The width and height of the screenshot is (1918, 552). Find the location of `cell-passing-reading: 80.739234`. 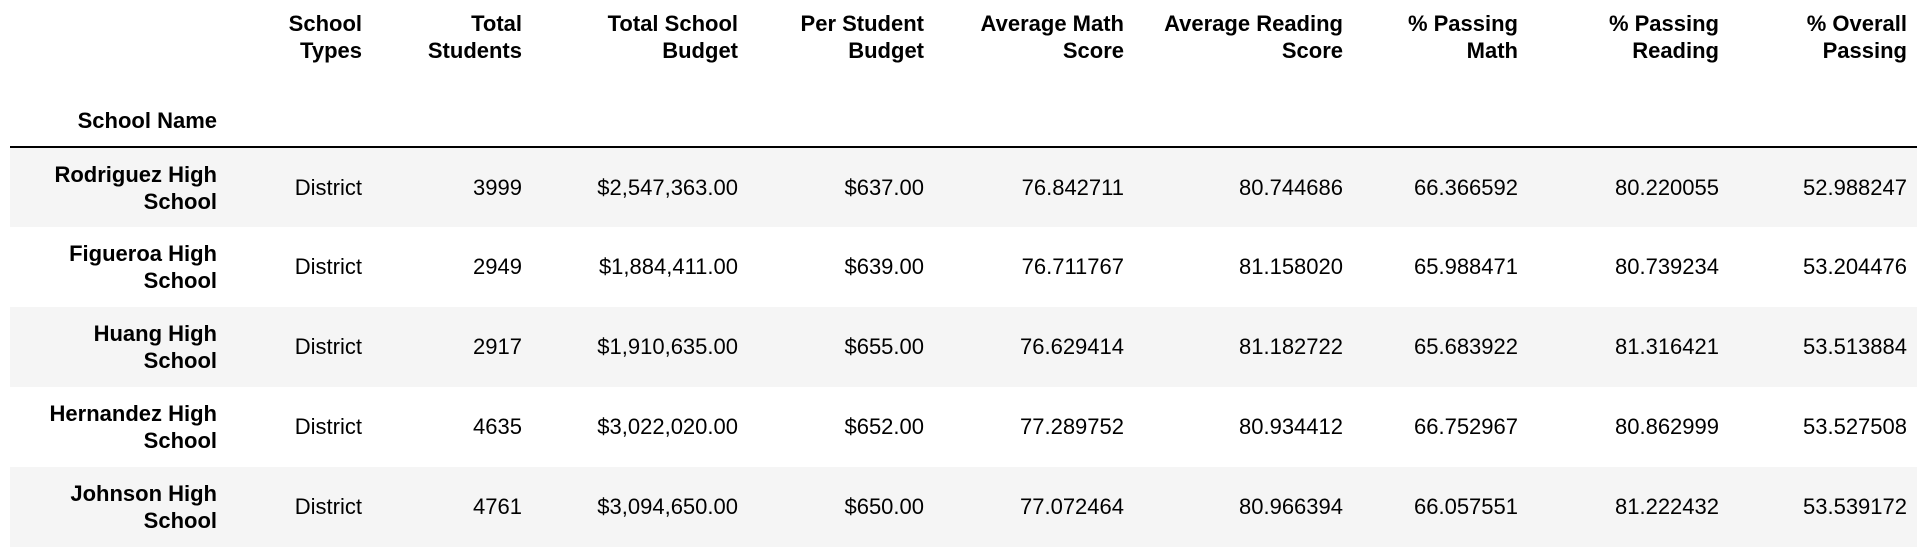

cell-passing-reading: 80.739234 is located at coordinates (1667, 266).